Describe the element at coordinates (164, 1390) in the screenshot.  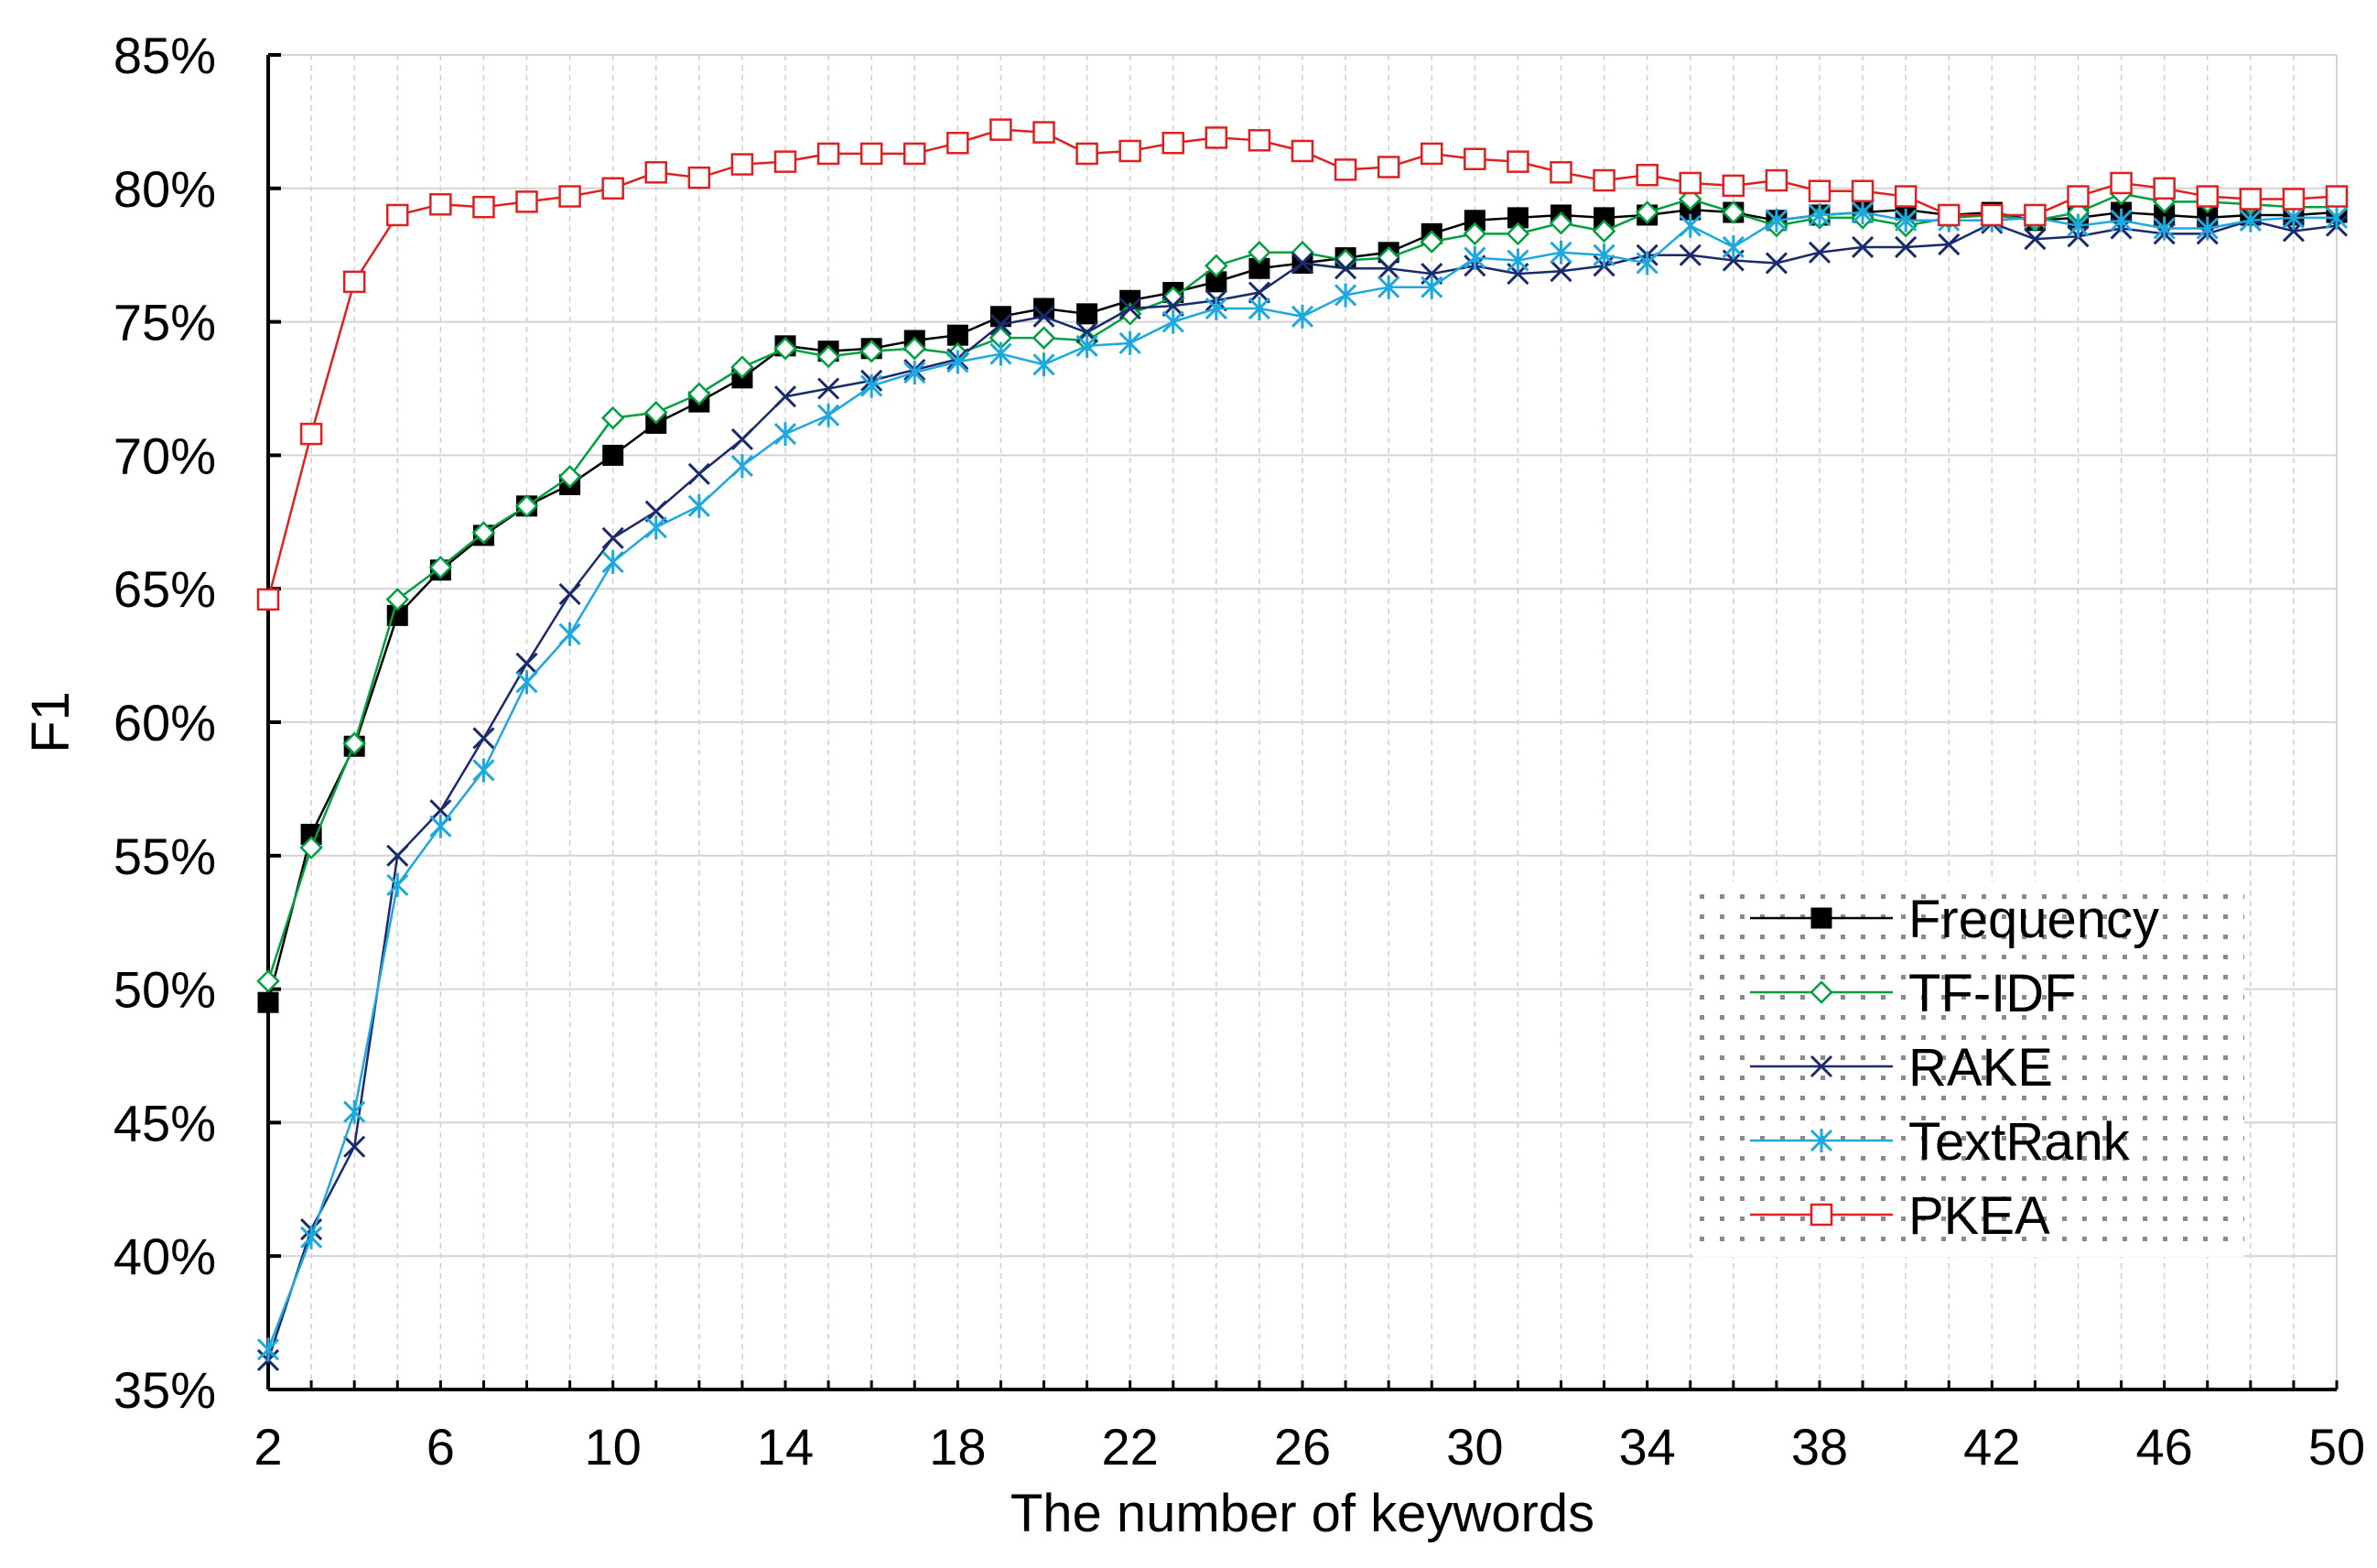
I see `y-tick-label: 35%` at that location.